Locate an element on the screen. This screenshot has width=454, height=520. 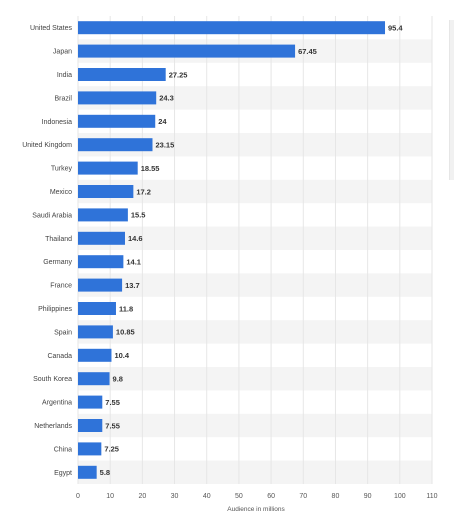
x-tick-label: 100 is located at coordinates (400, 496).